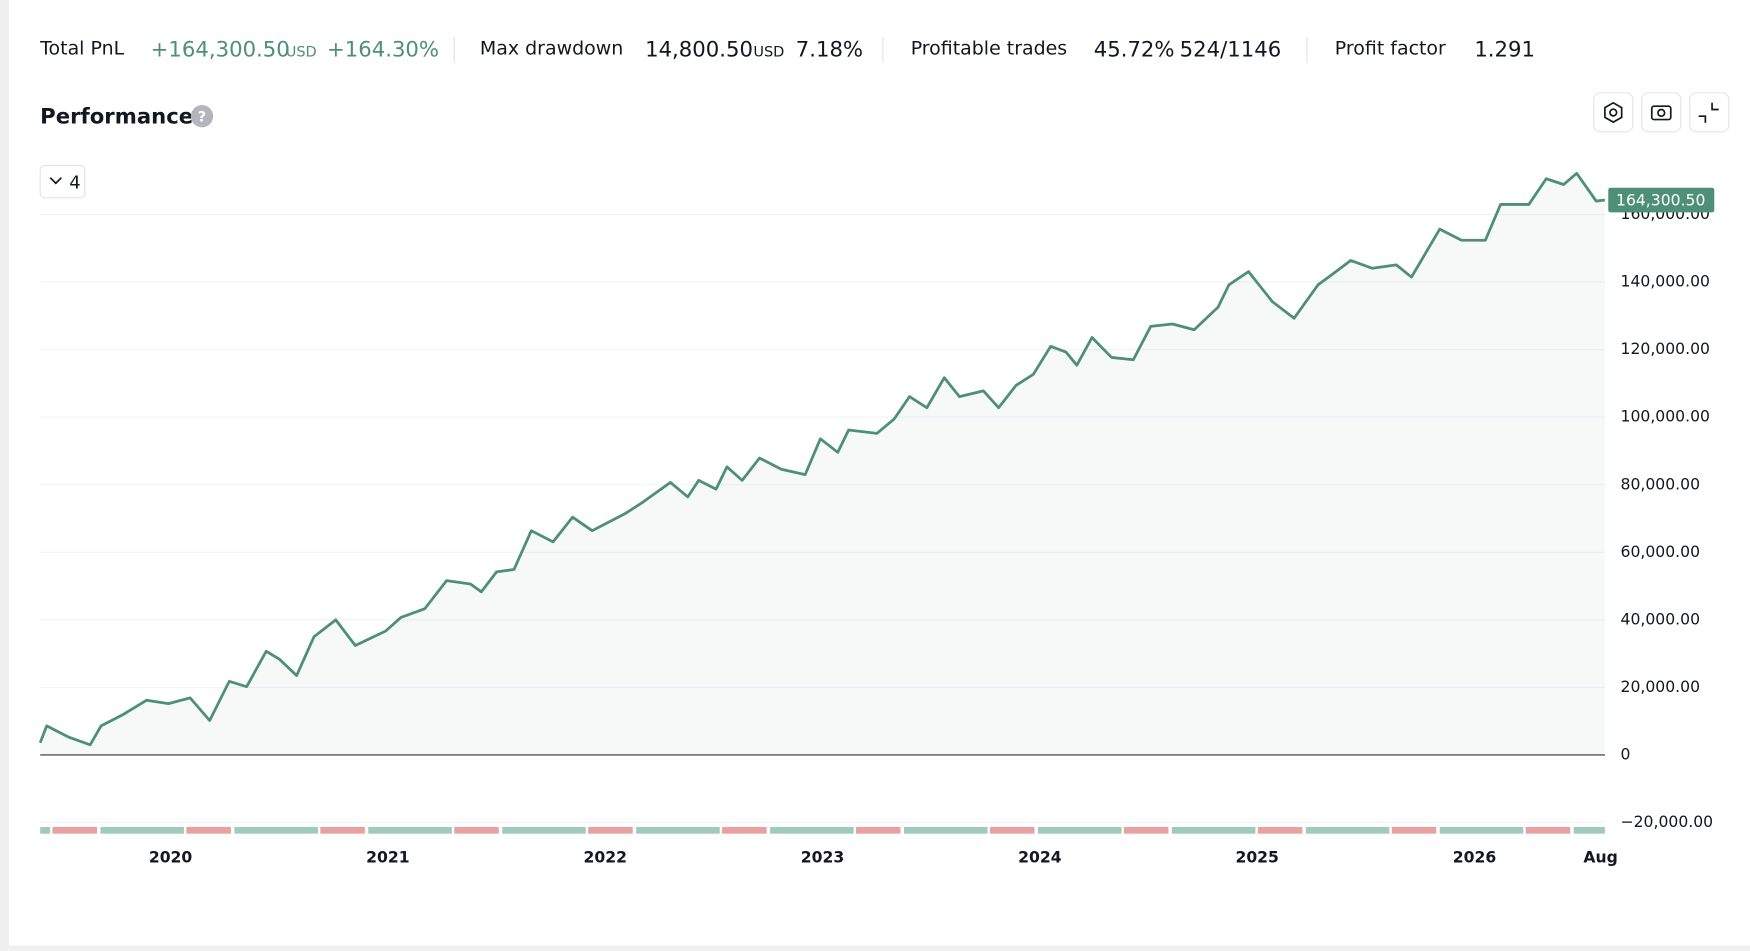 This screenshot has width=1750, height=951. I want to click on stat-label: Max drawdown, so click(551, 49).